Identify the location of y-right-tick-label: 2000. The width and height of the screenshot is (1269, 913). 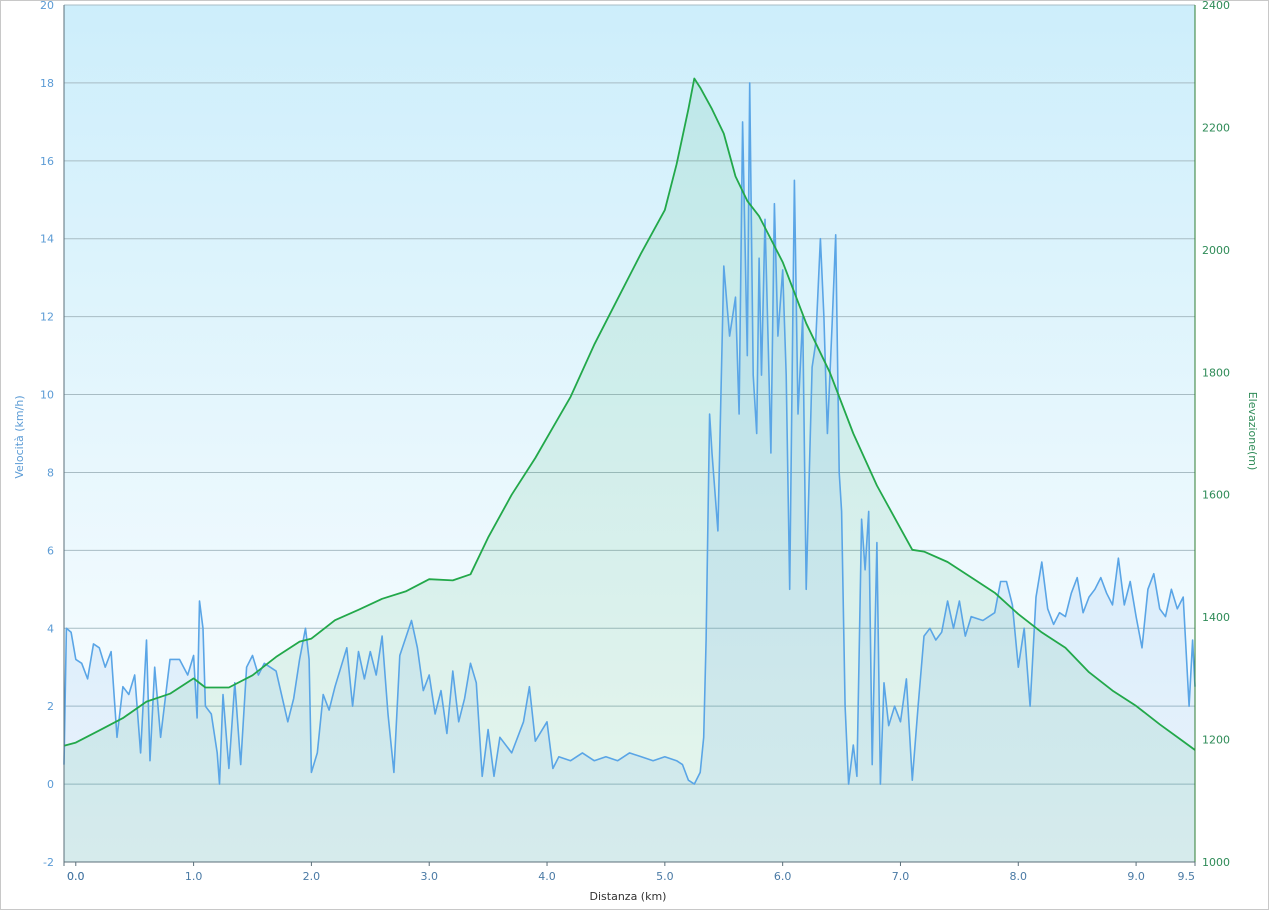
(1216, 250).